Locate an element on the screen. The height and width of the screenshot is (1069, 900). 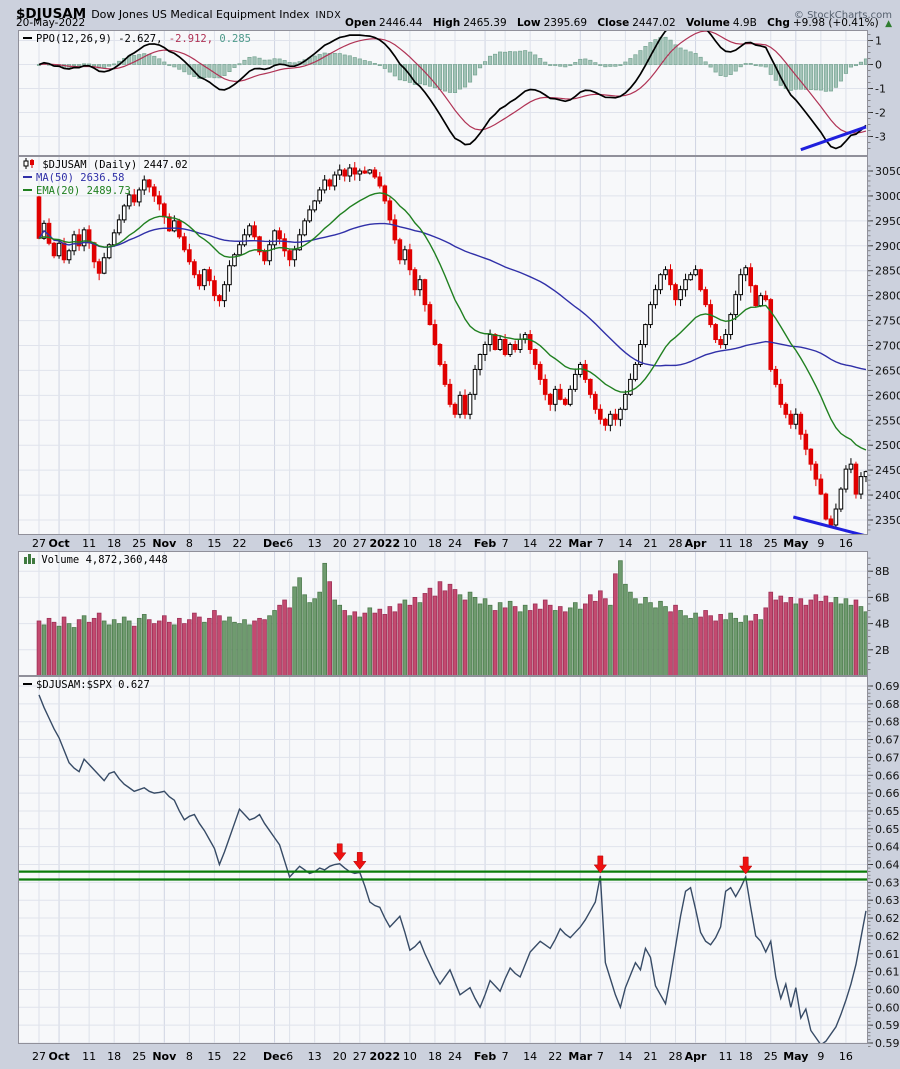
high-value: 2465.39 is located at coordinates (485, 23).